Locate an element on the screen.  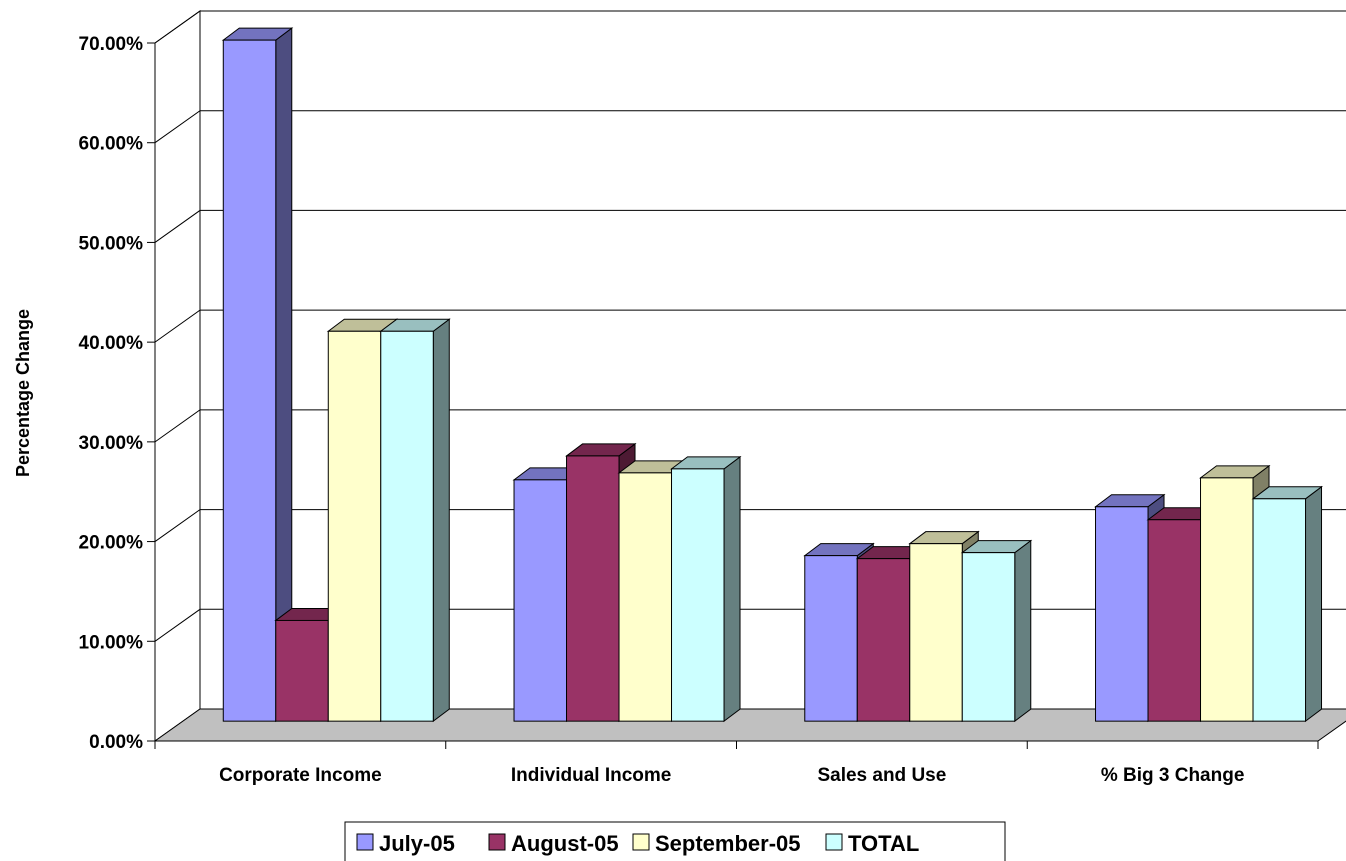
y-tick-label: 30.00% is located at coordinates (111, 443).